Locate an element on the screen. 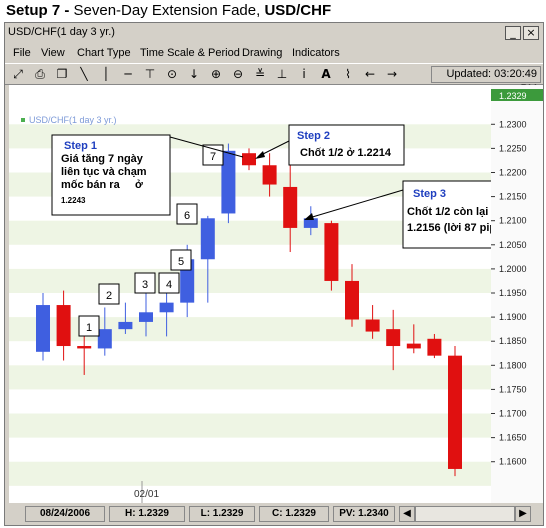  heading-pair: USD/CHF is located at coordinates (298, 10).